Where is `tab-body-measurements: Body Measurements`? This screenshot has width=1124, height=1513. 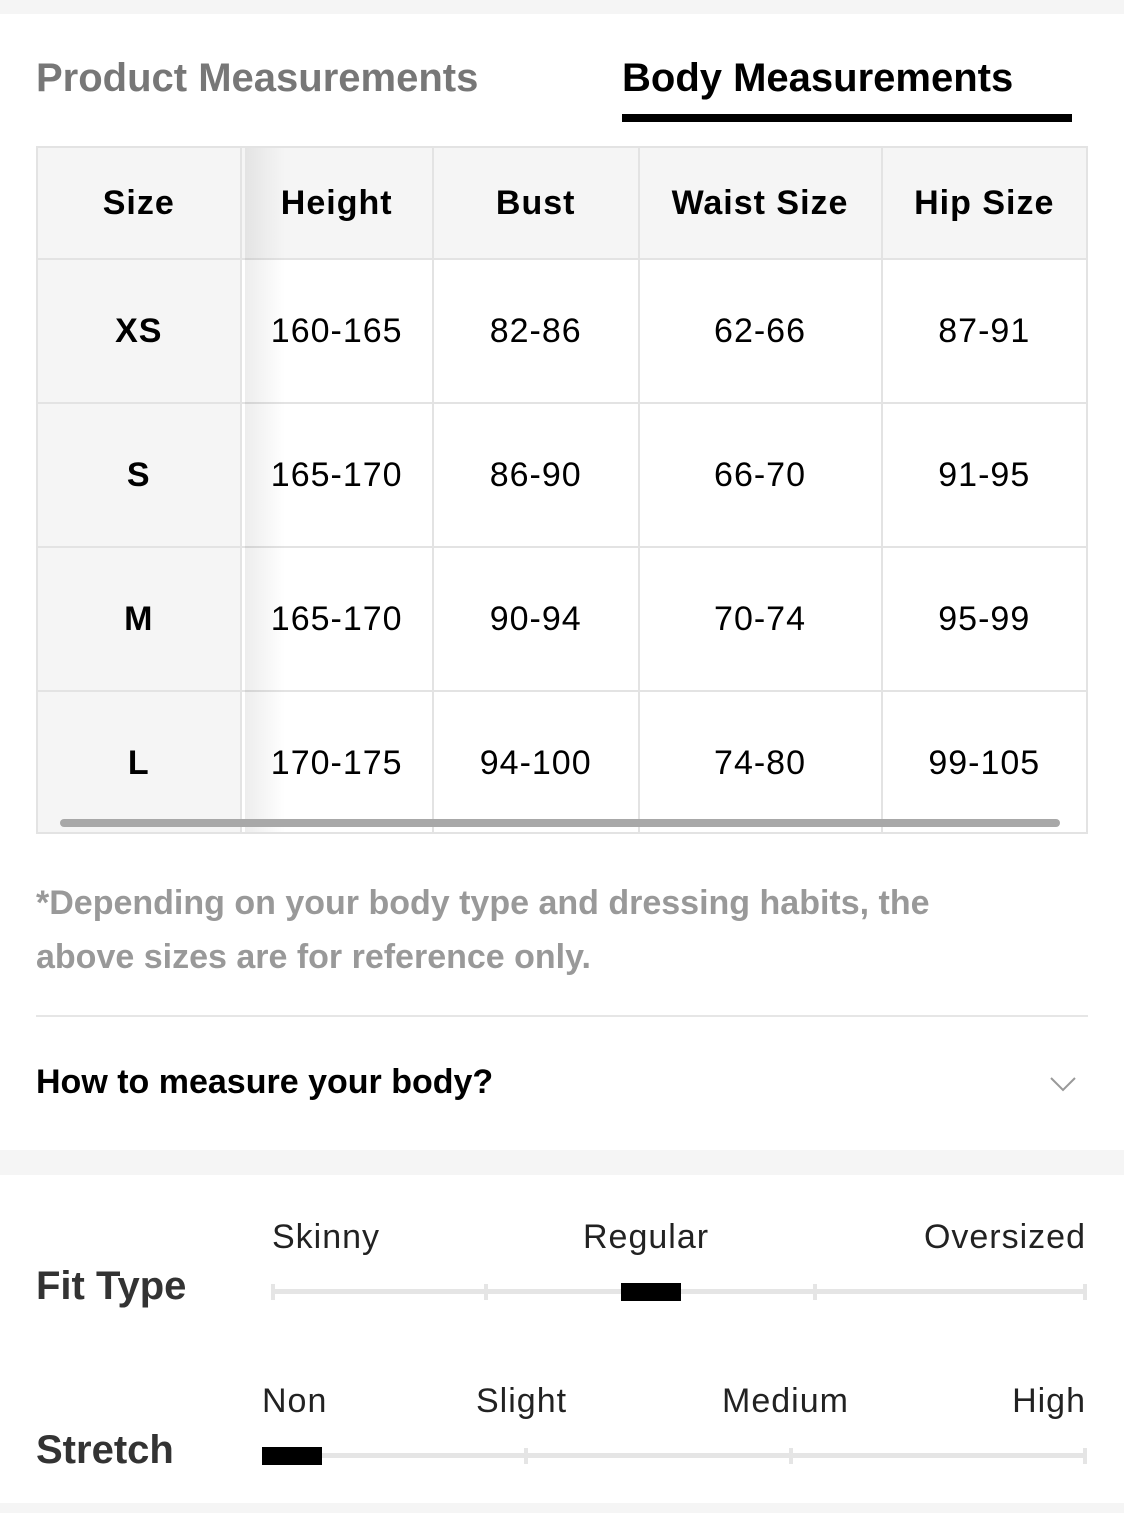 tab-body-measurements: Body Measurements is located at coordinates (818, 78).